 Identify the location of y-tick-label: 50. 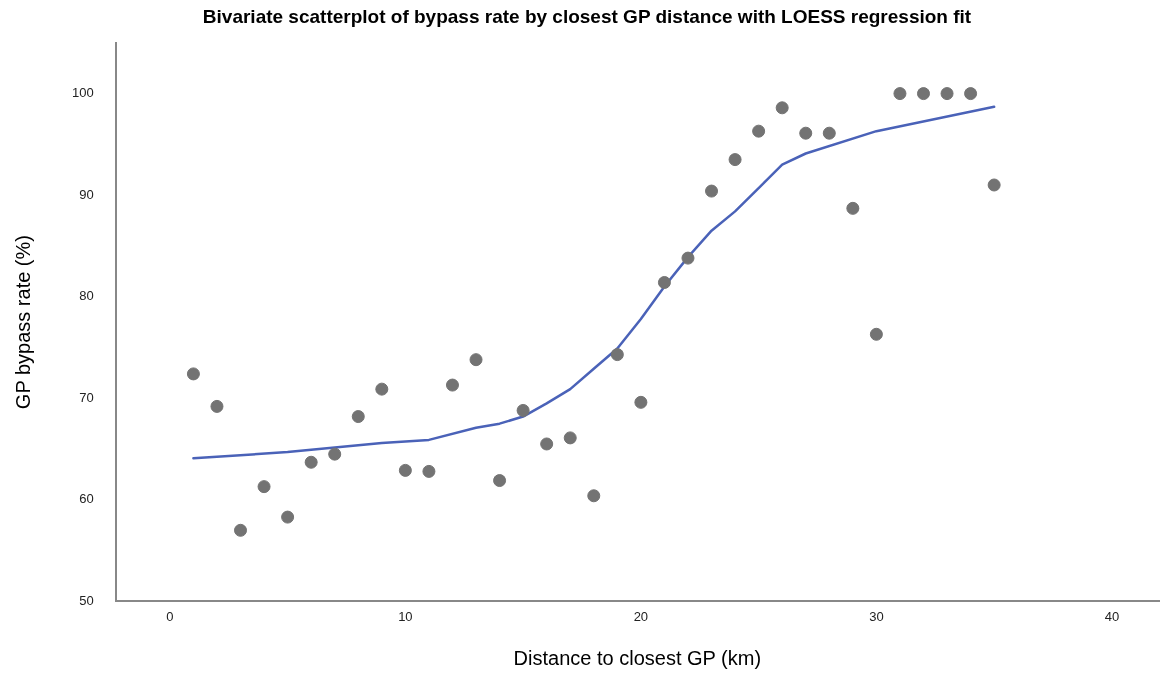
(86, 600).